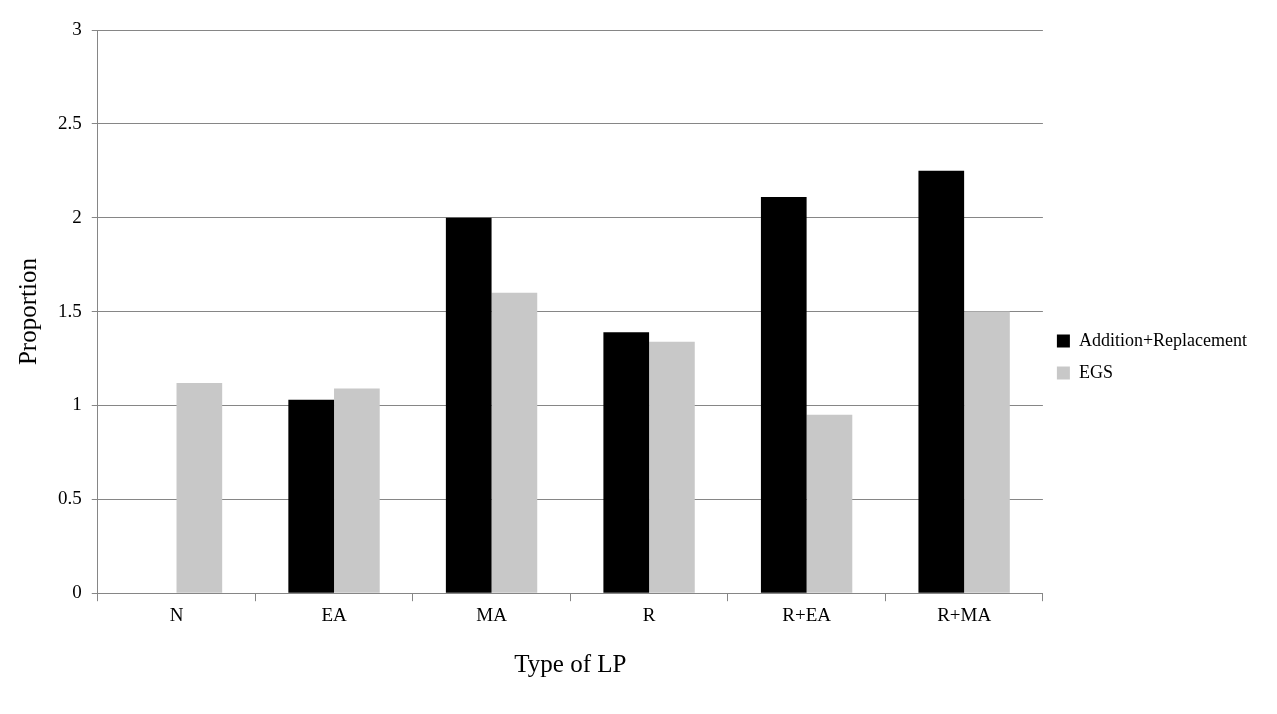  I want to click on x-tick-label: EA, so click(334, 614).